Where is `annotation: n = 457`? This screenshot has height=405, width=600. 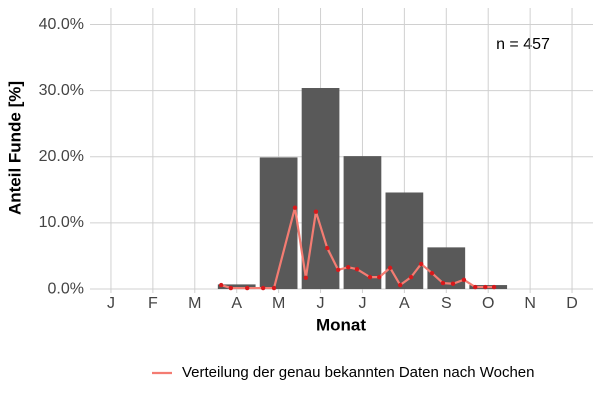 annotation: n = 457 is located at coordinates (523, 44).